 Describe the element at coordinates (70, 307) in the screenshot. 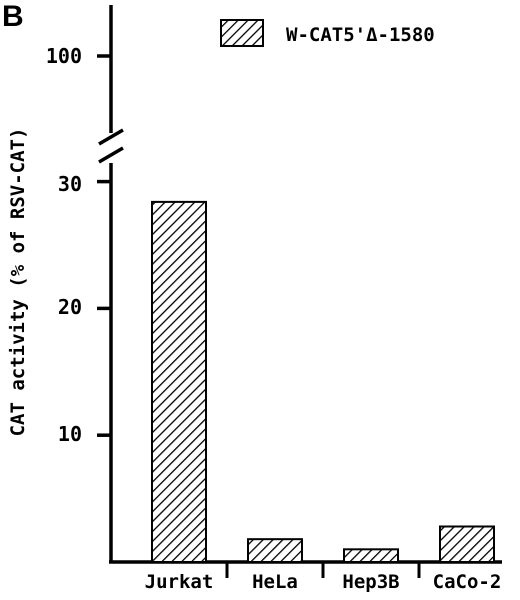

I see `y-tick-label-20: 20` at that location.